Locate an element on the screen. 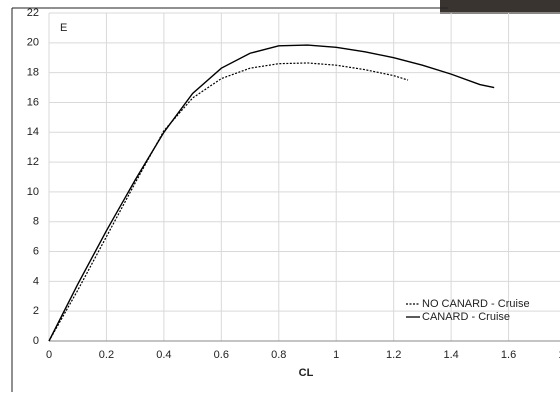 Image resolution: width=560 pixels, height=411 pixels. corner-artifact is located at coordinates (500, 7).